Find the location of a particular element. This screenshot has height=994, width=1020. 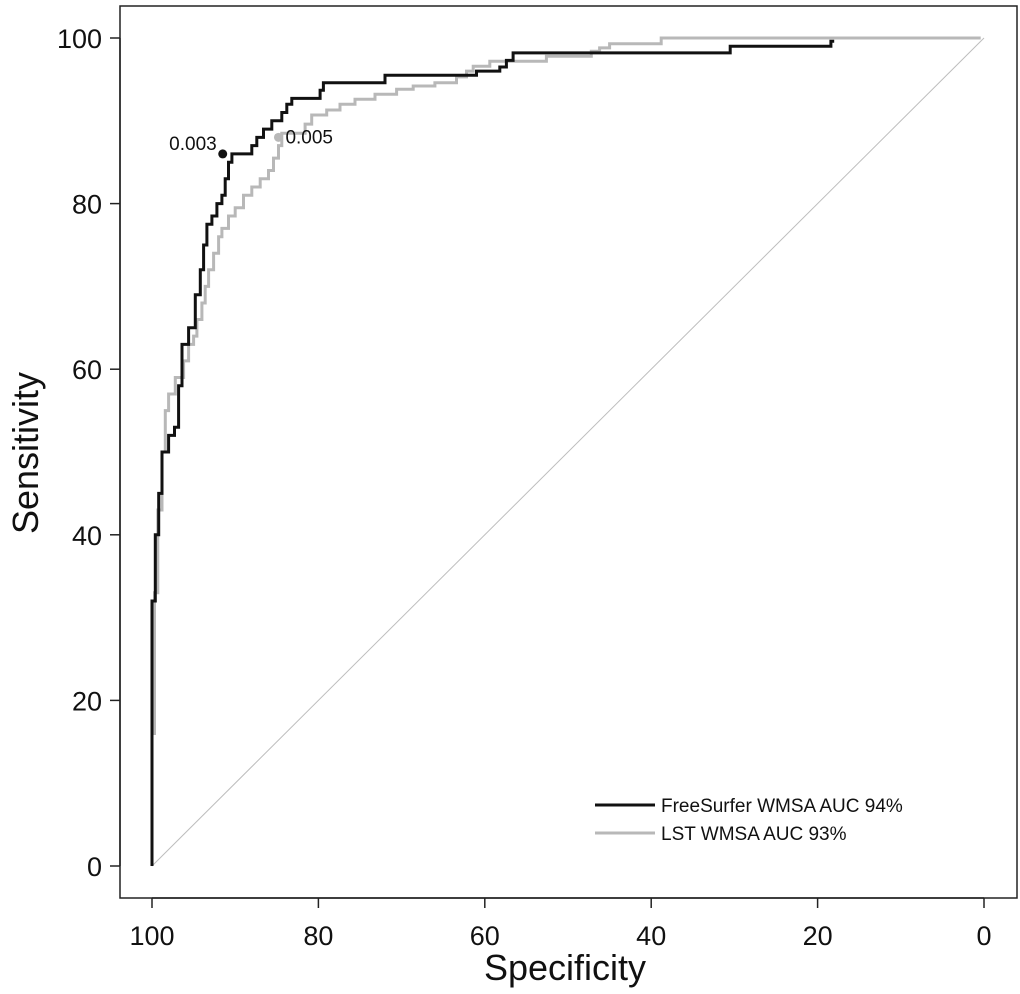

x-axis-title: Specificity is located at coordinates (565, 967).